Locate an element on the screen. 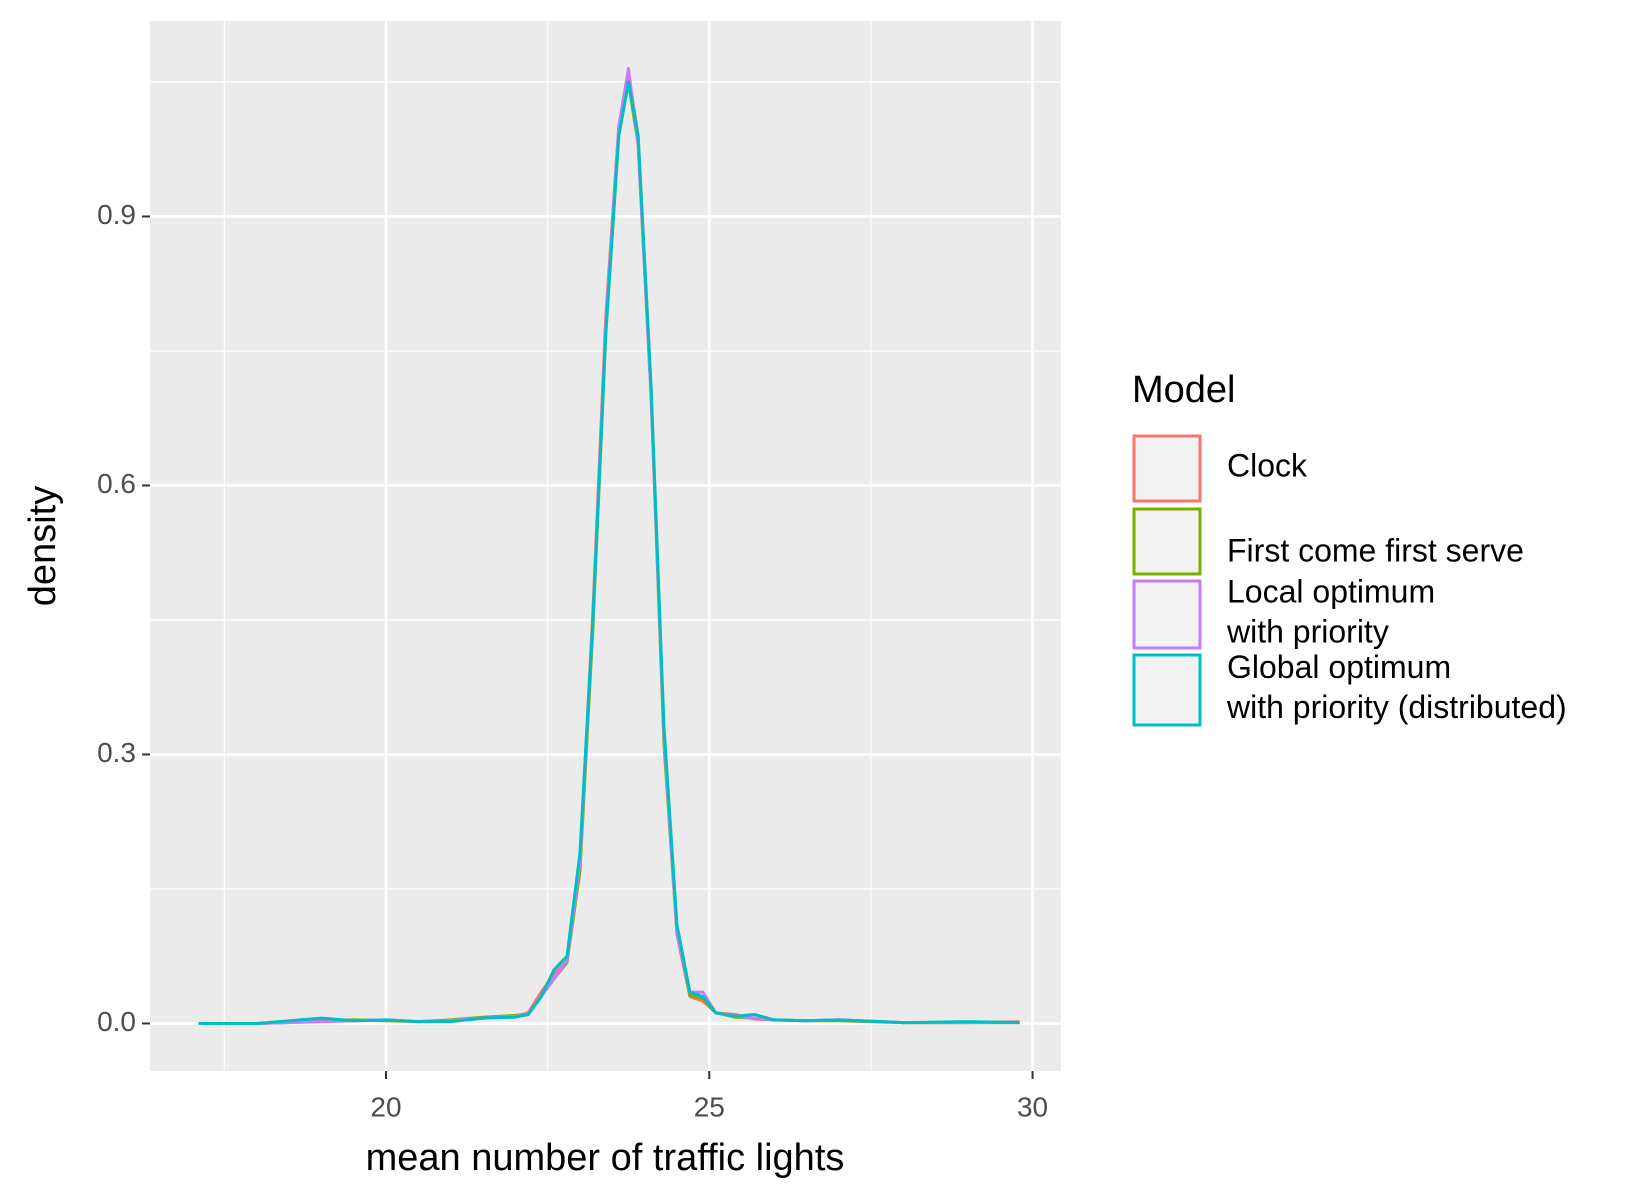  y-tick-label: 0.9 is located at coordinates (116, 214).